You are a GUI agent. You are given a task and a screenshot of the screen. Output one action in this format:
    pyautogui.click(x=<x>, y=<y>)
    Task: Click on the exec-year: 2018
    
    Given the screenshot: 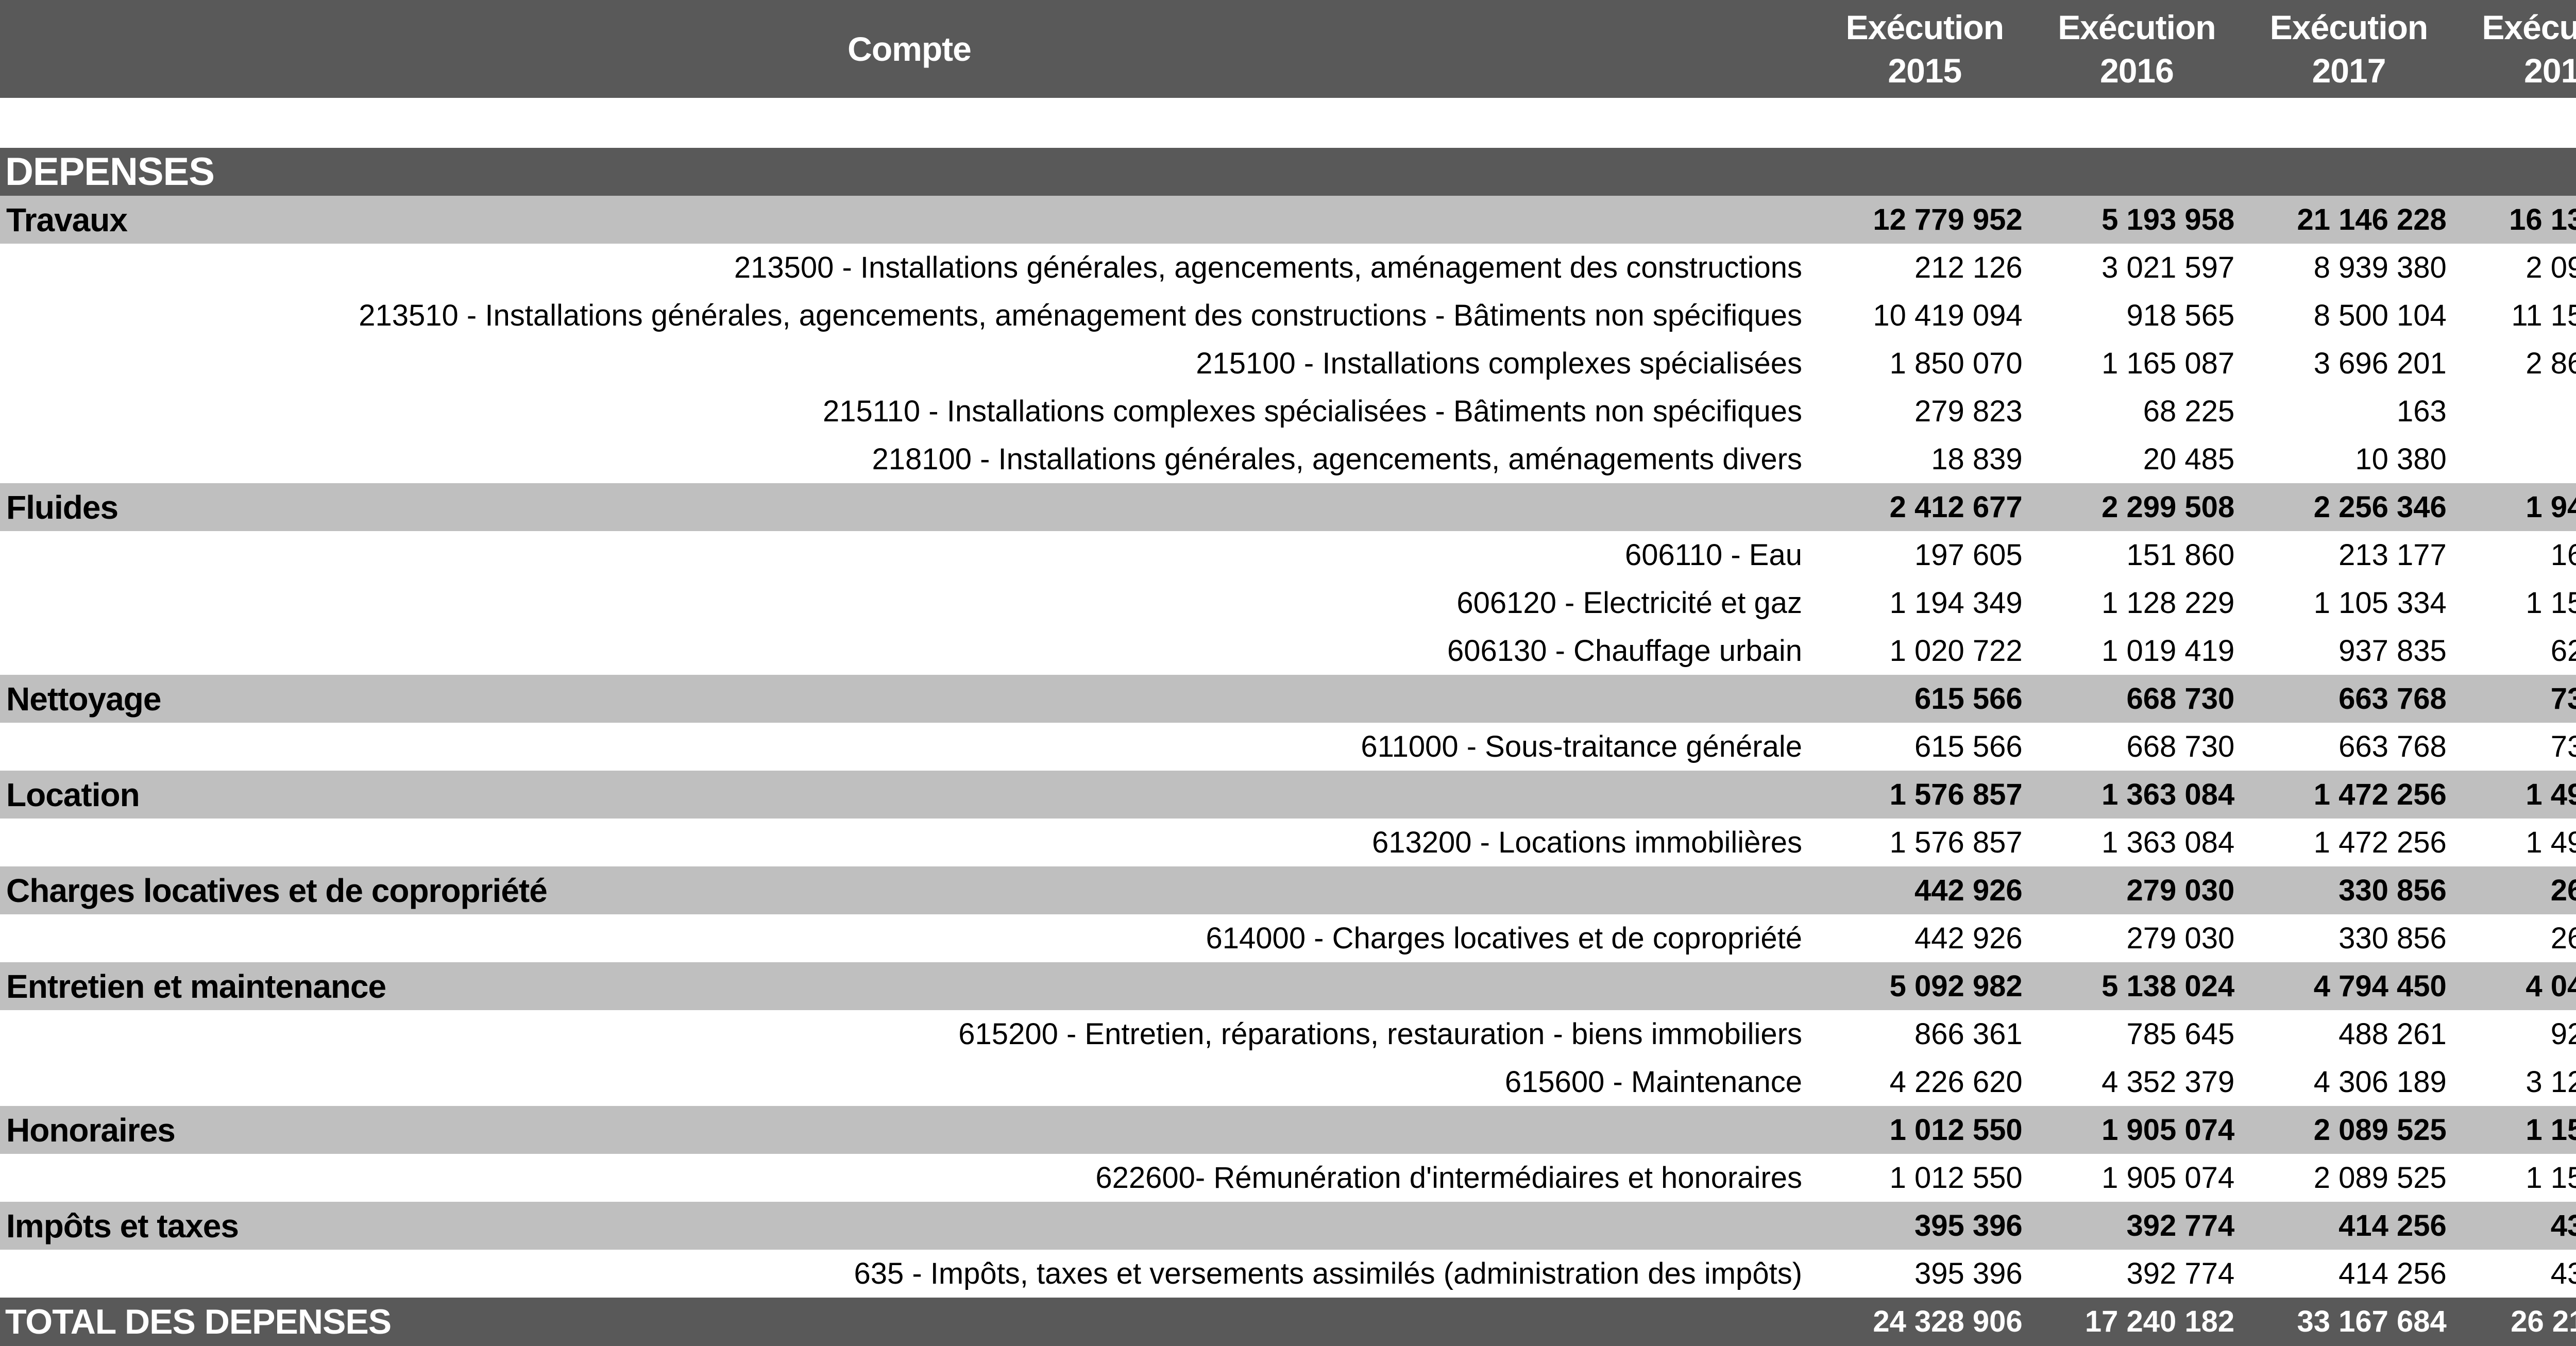 What is the action you would take?
    pyautogui.click(x=2550, y=71)
    